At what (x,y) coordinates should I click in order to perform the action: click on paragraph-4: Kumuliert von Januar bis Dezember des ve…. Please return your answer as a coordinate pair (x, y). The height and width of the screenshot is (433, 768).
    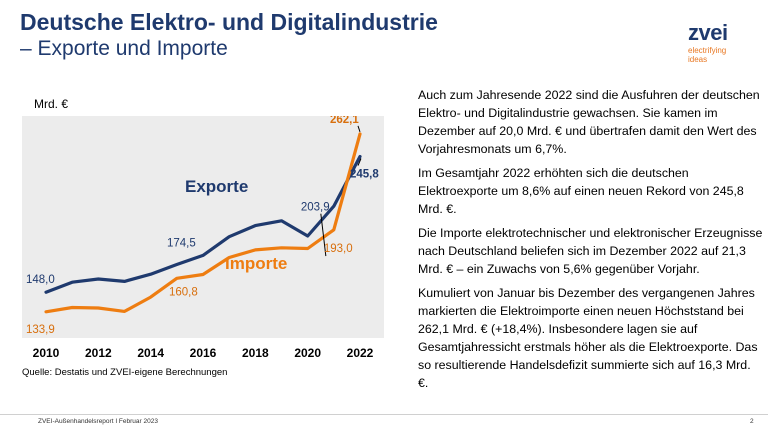
    Looking at the image, I should click on (588, 338).